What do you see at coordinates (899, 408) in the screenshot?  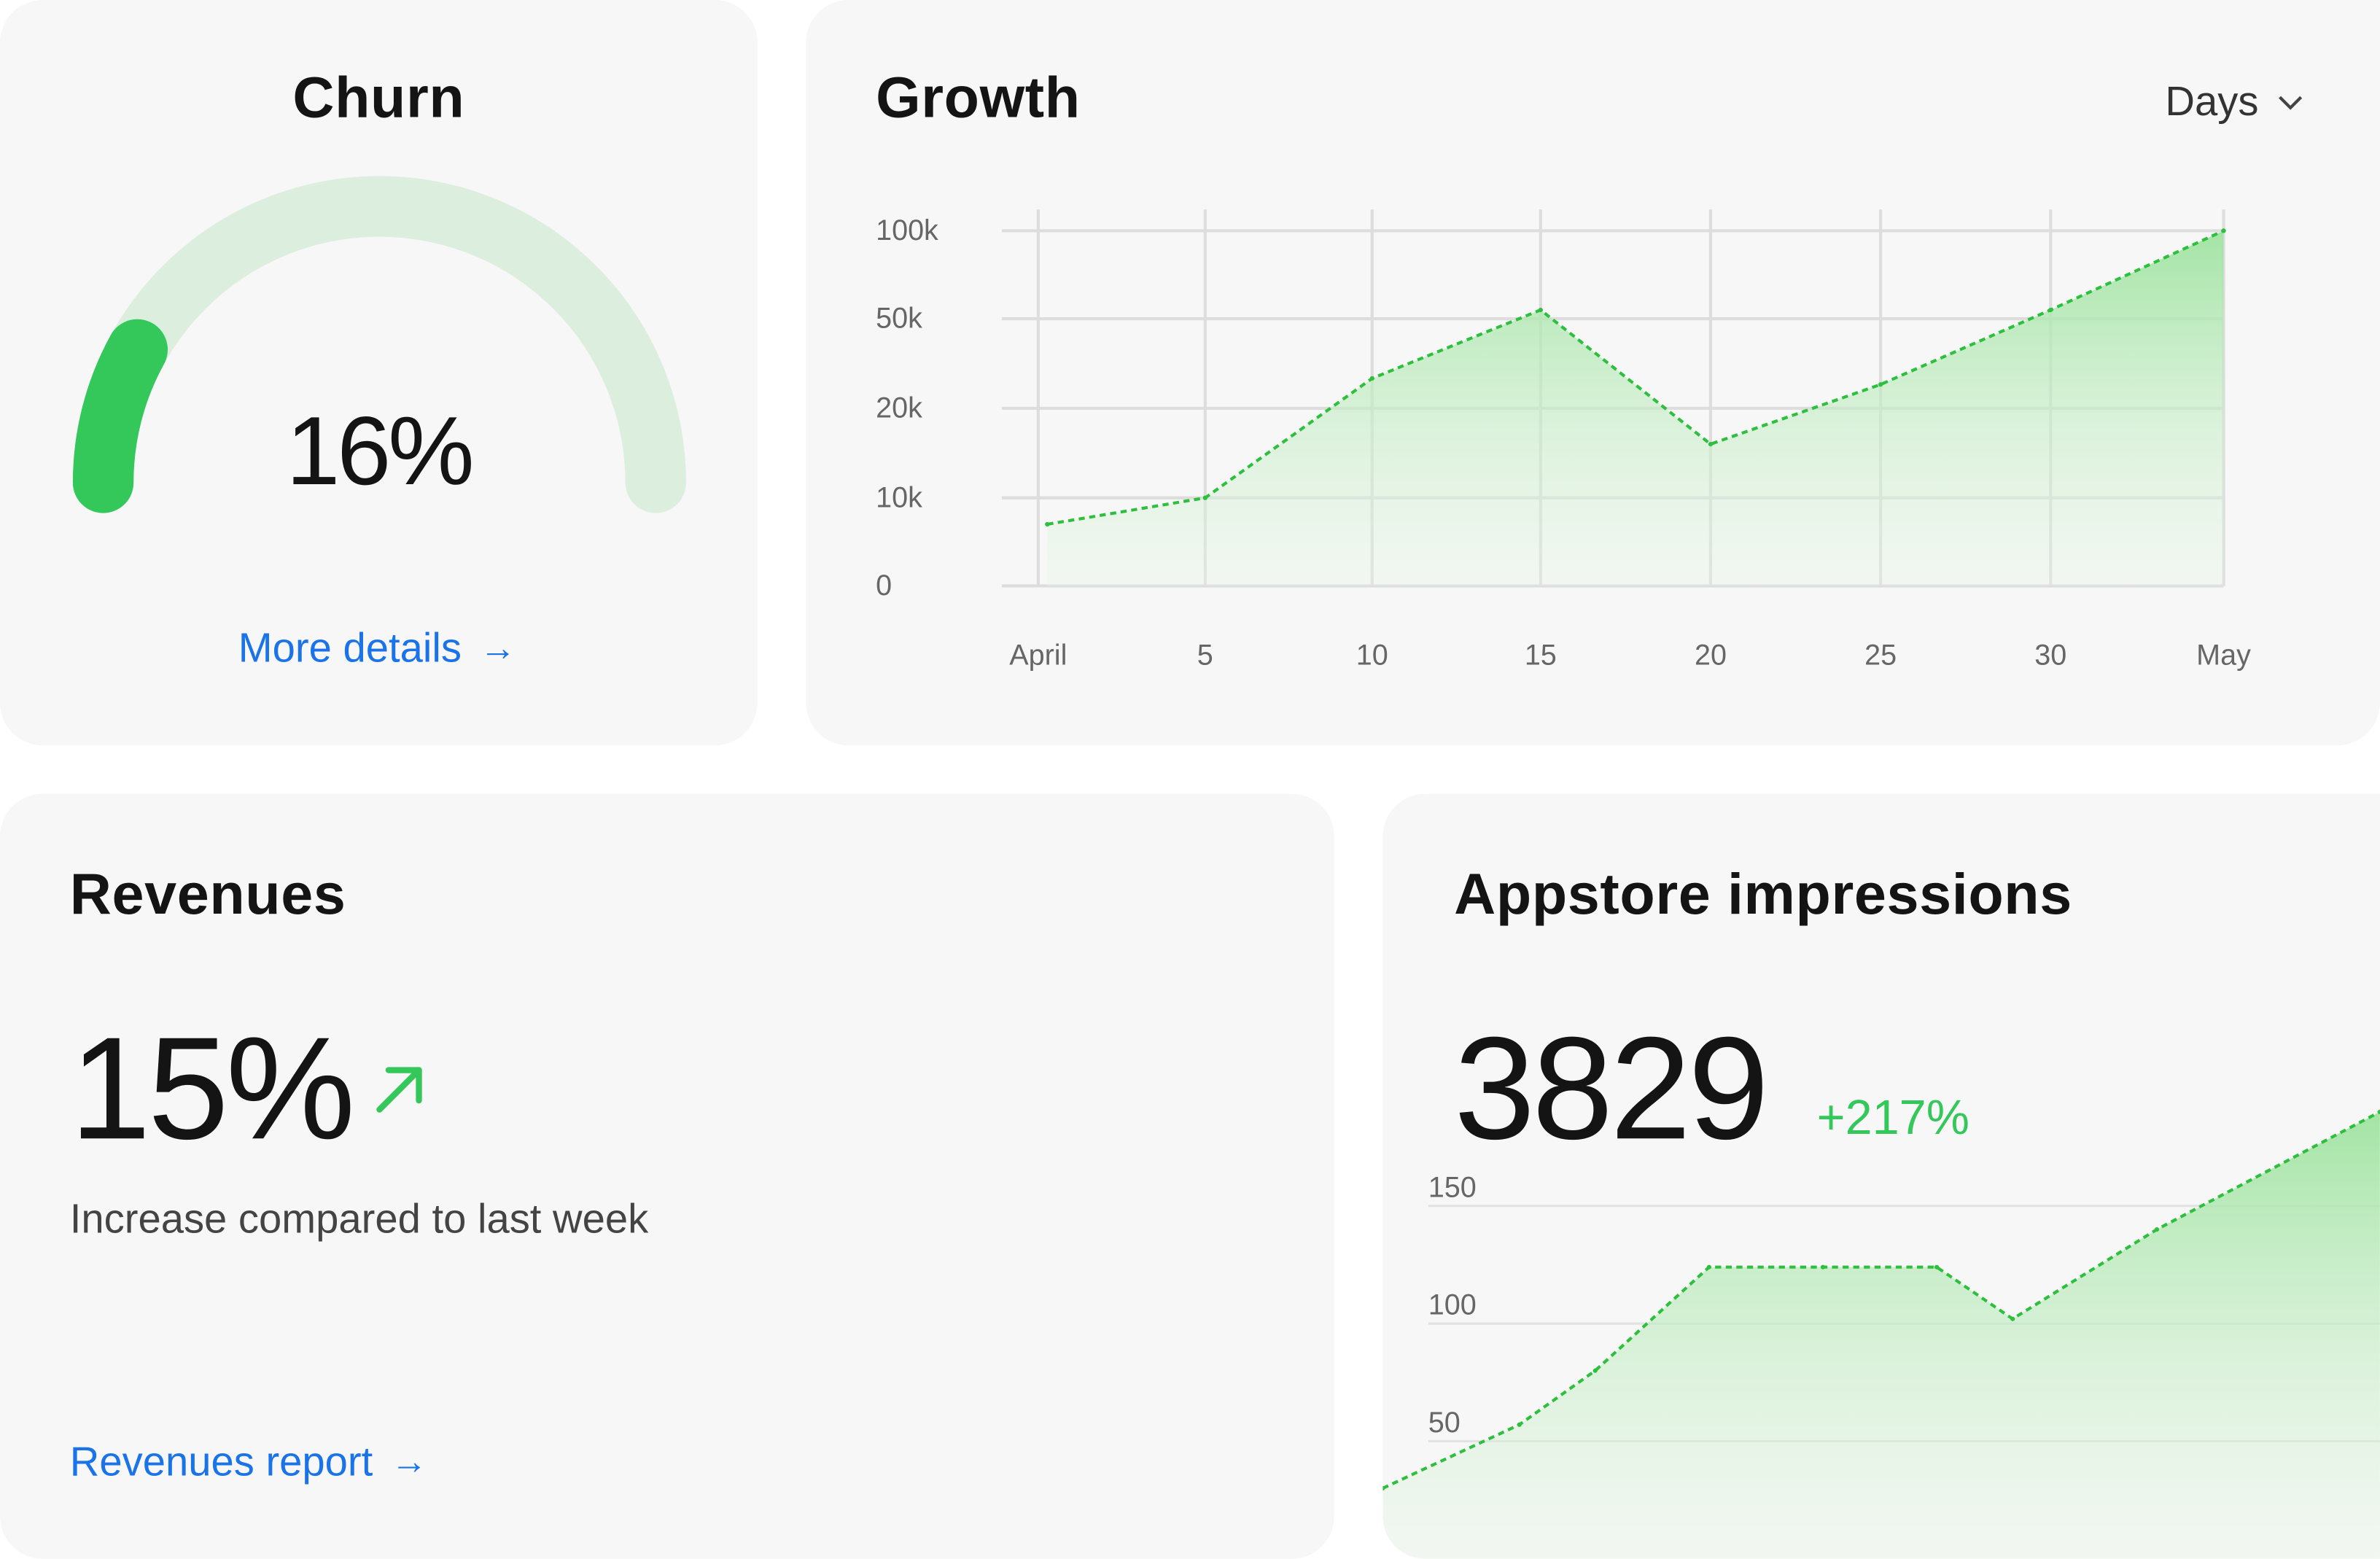 I see `growth-y-tick-label: 20k` at bounding box center [899, 408].